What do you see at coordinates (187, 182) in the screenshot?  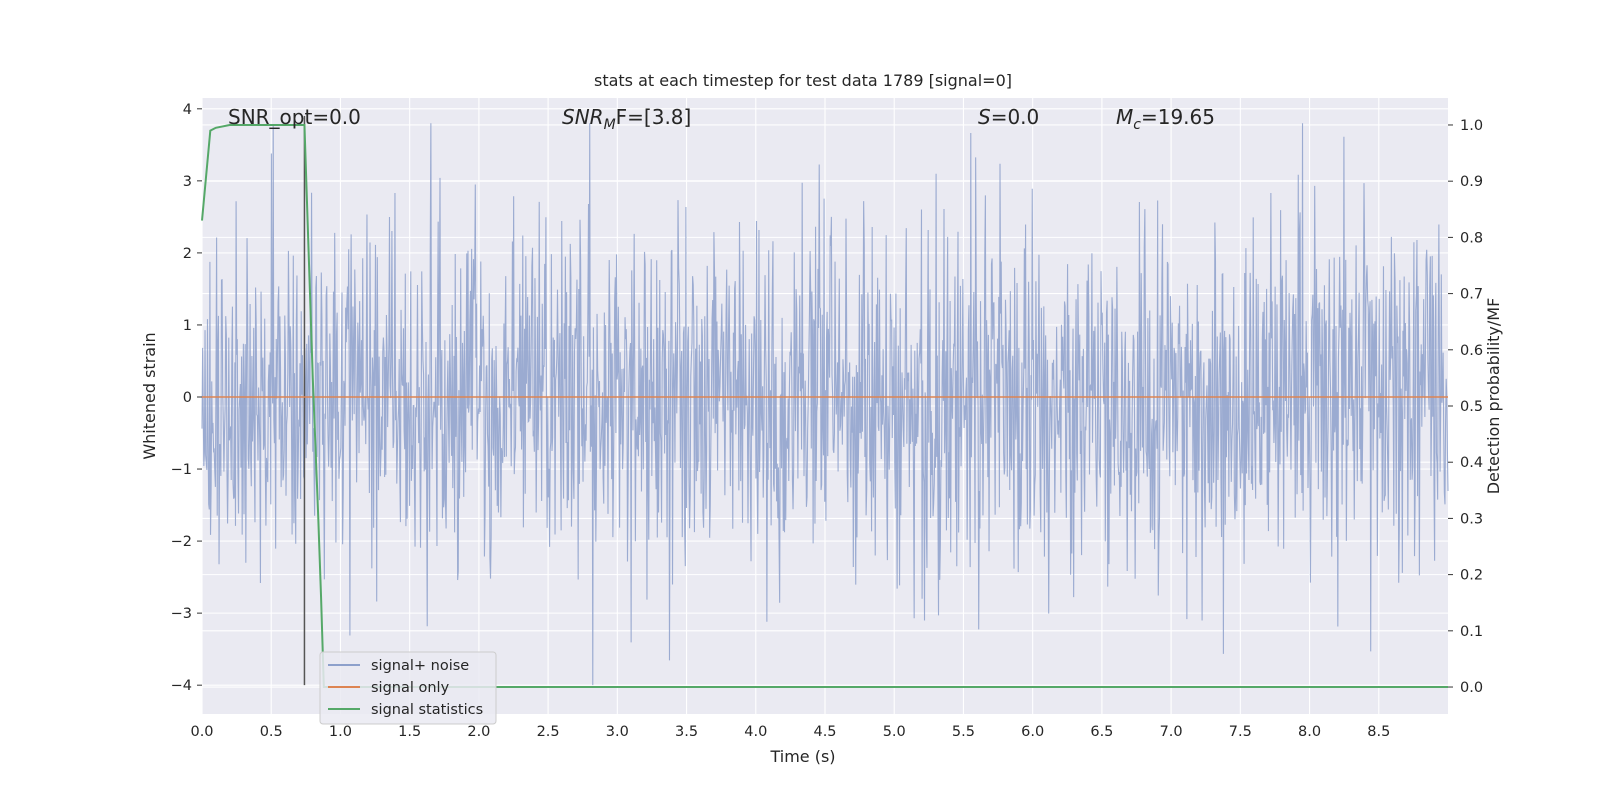 I see `y-tick-label: 3` at bounding box center [187, 182].